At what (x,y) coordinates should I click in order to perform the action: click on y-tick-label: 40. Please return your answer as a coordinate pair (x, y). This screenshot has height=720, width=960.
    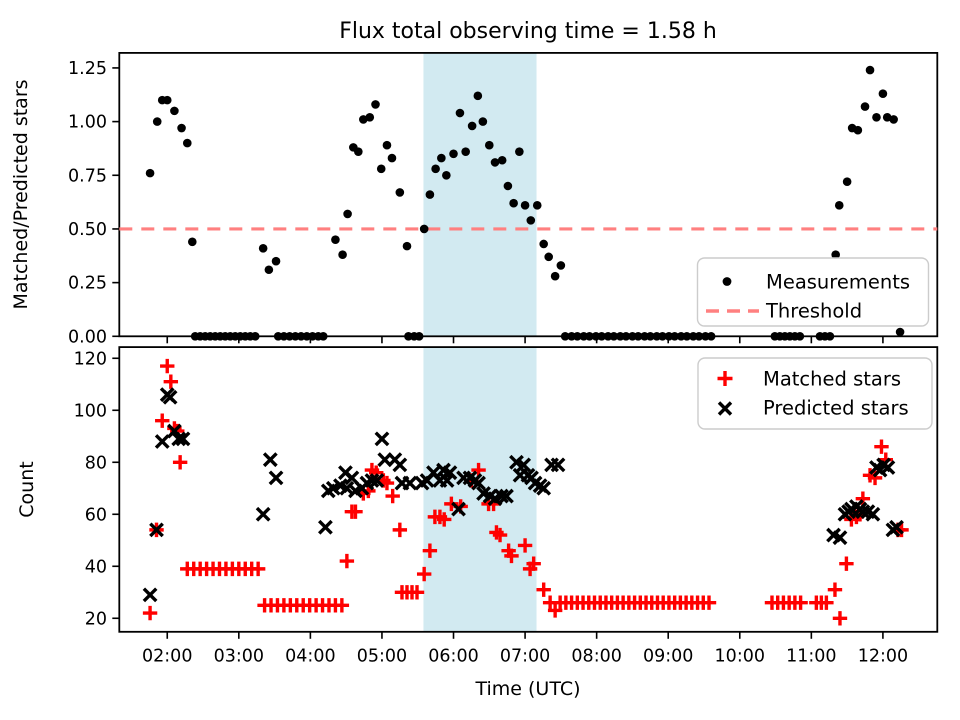
    Looking at the image, I should click on (96, 567).